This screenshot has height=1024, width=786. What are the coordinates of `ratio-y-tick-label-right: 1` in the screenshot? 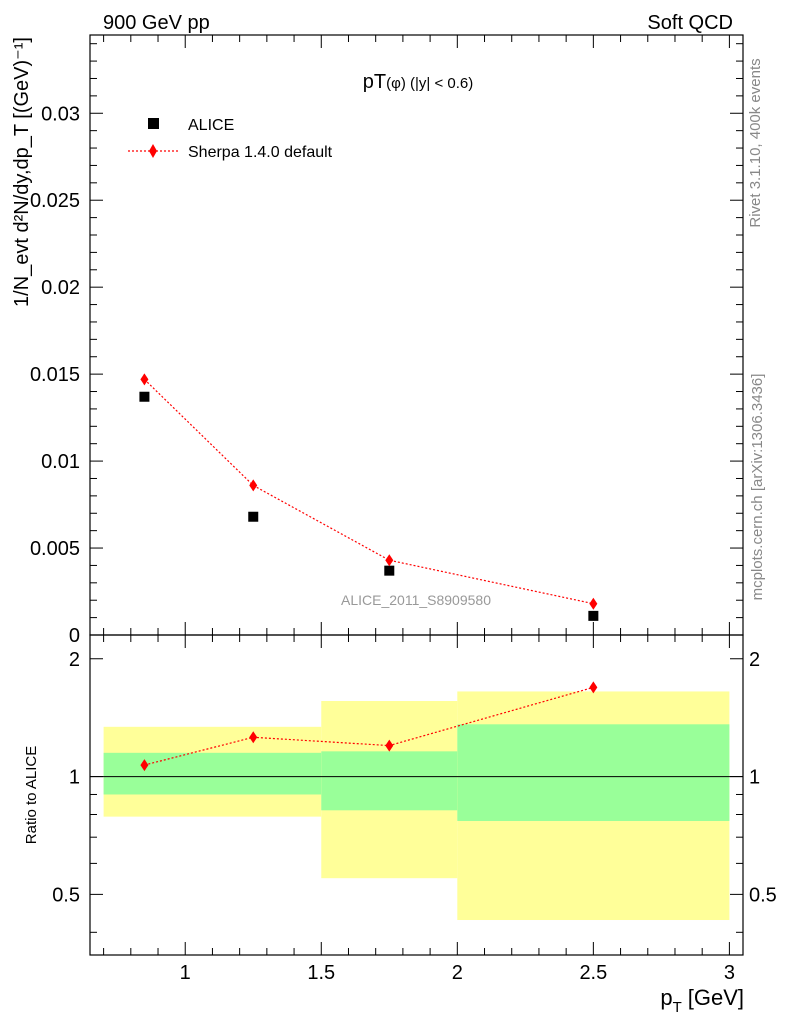 It's located at (754, 778).